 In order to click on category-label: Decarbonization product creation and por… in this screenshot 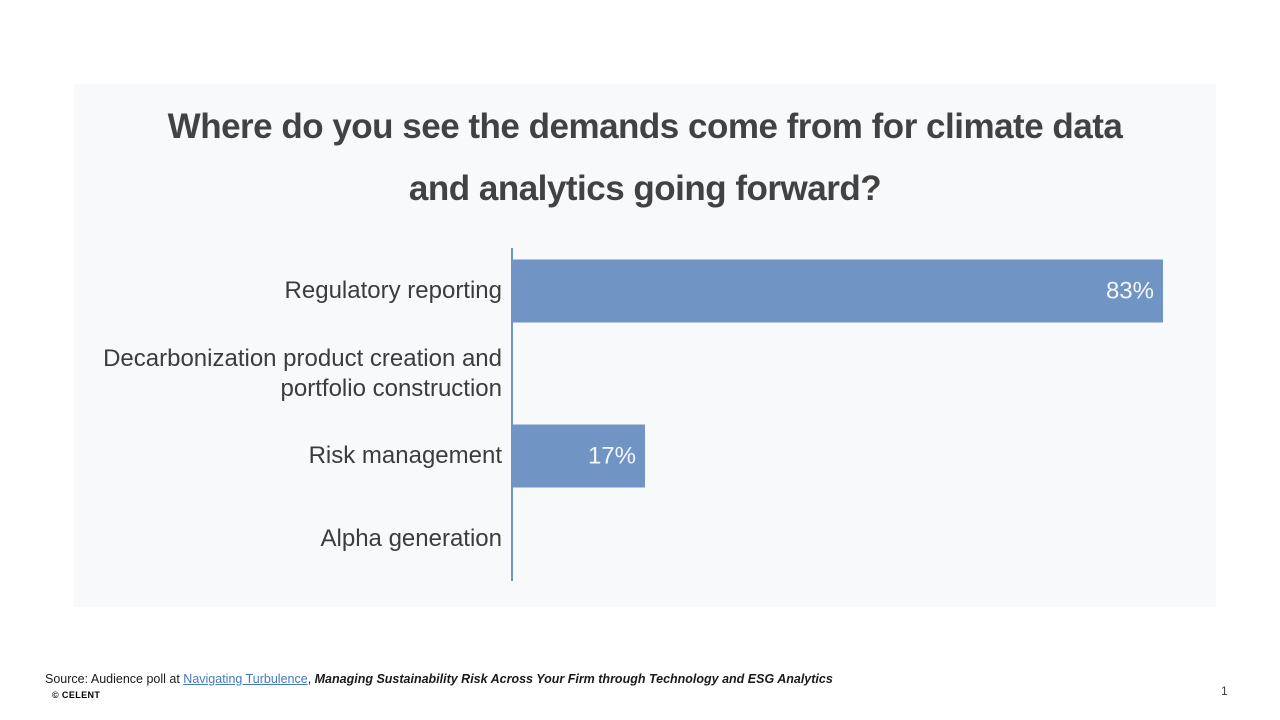, I will do `click(302, 373)`.